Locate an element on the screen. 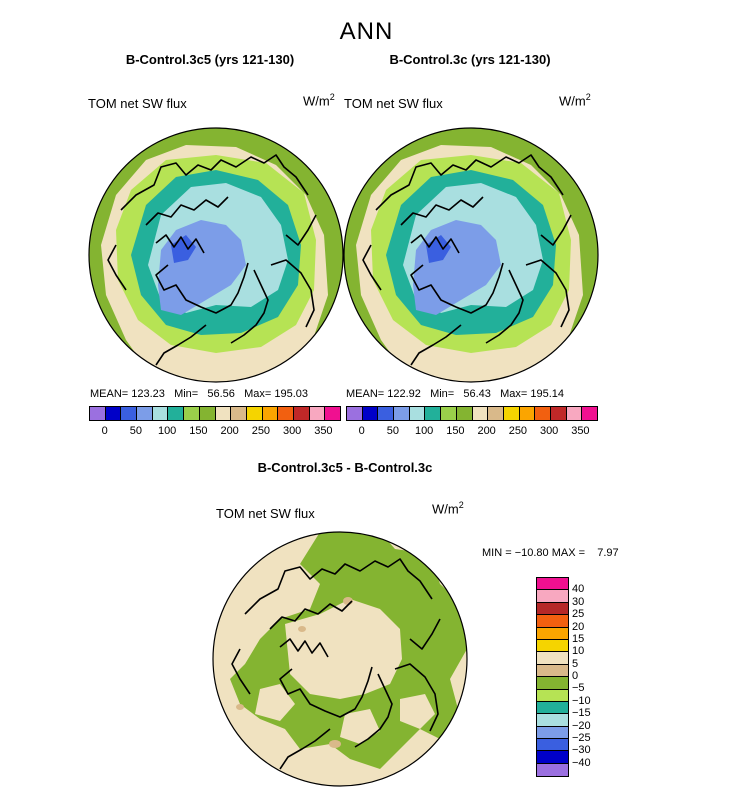 The width and height of the screenshot is (733, 789). right-colorbar-tick-label: 250 is located at coordinates (518, 431).